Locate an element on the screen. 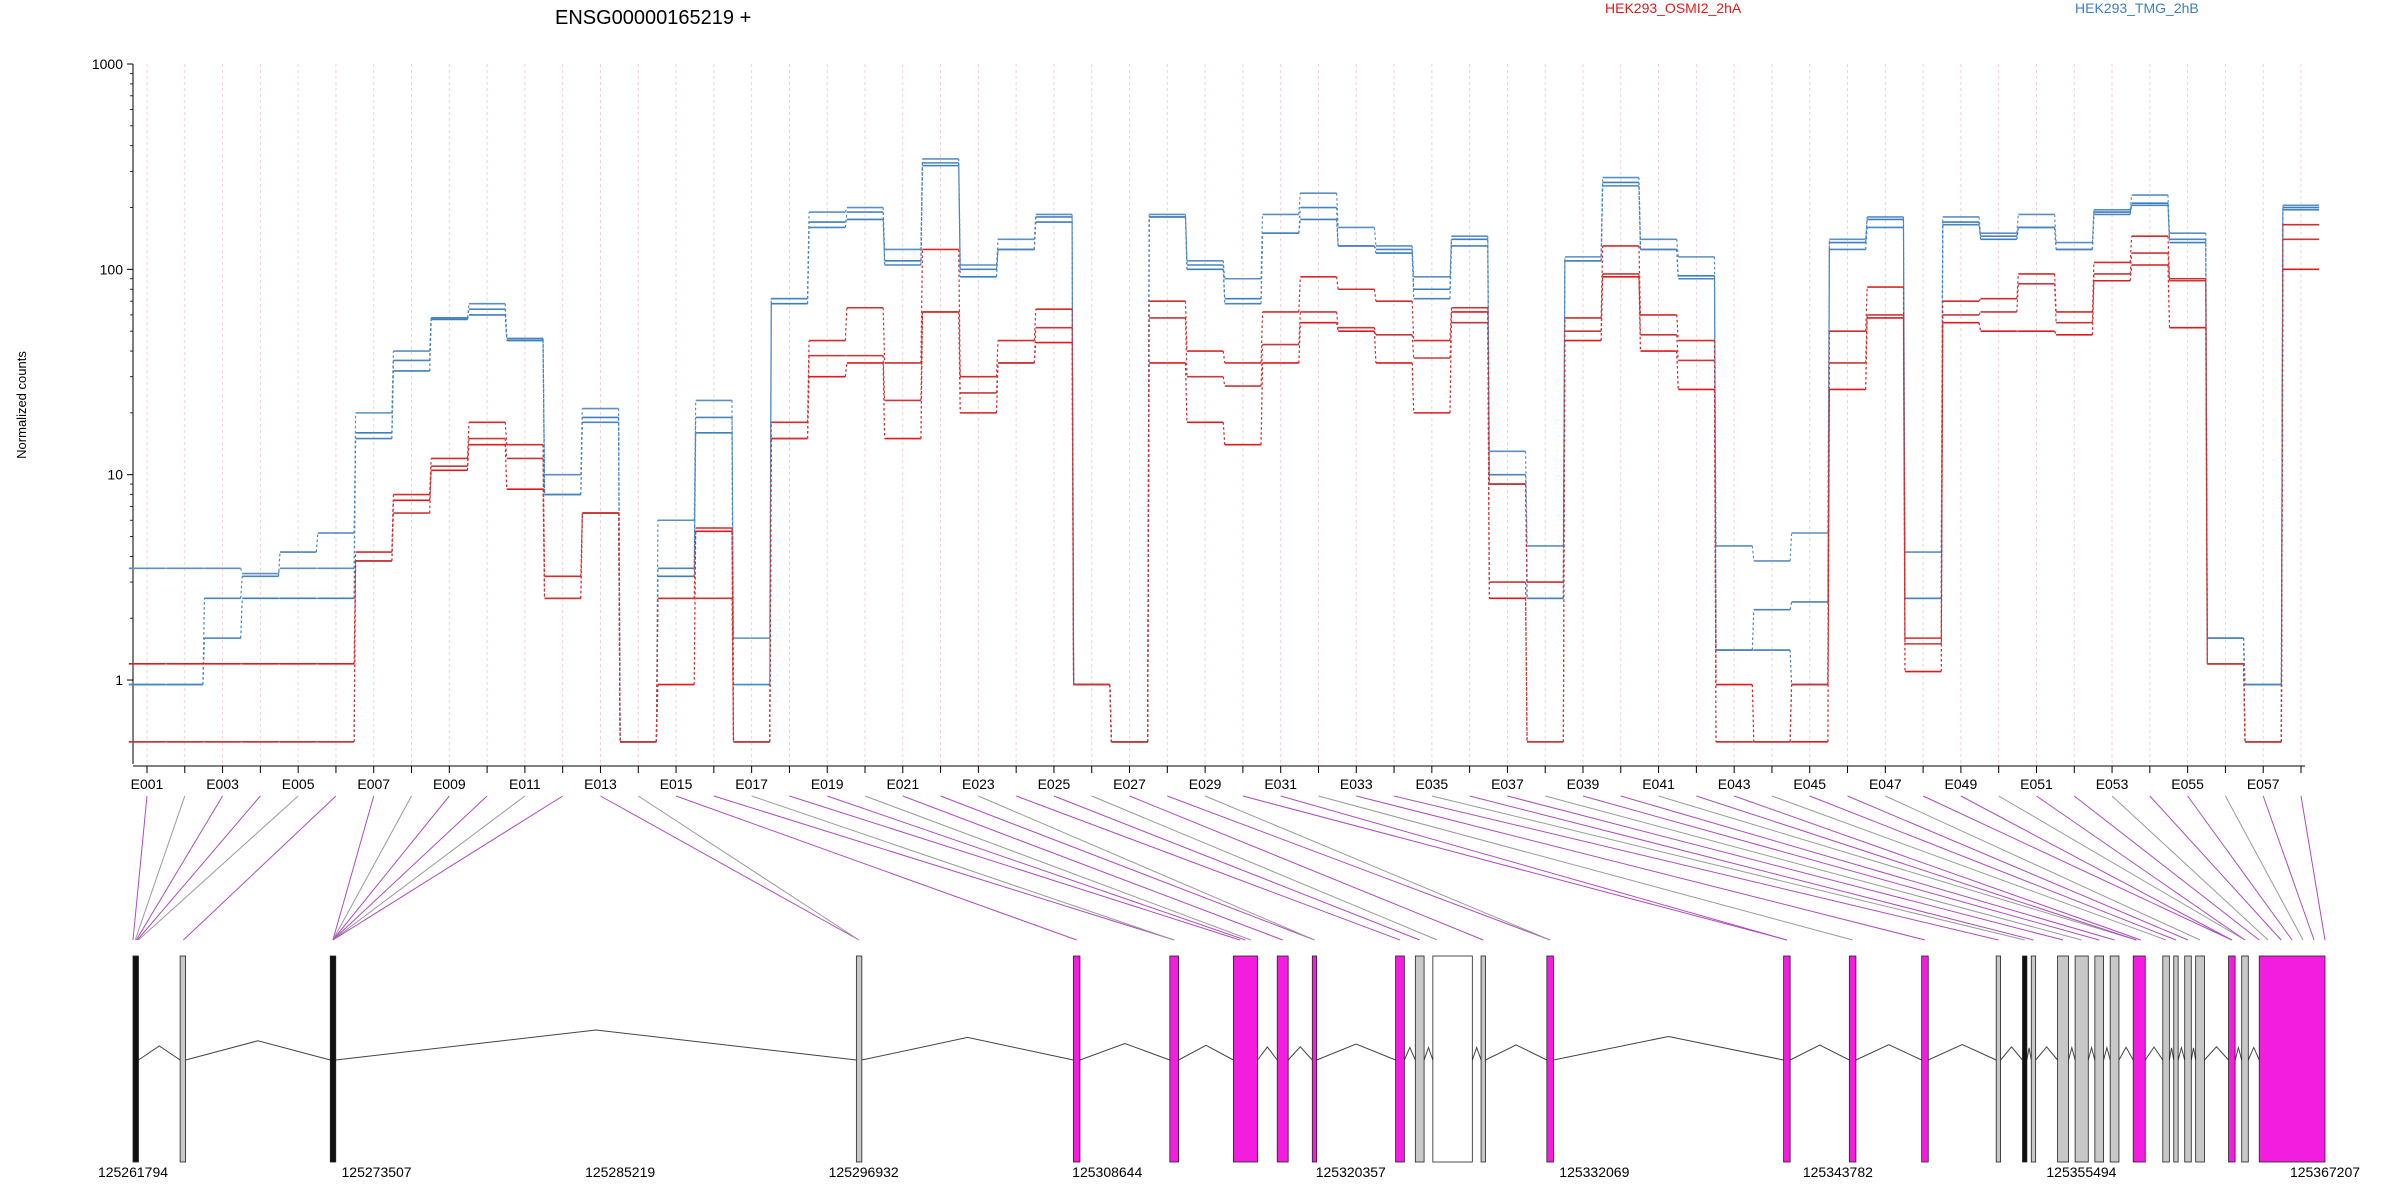 The width and height of the screenshot is (2400, 1200). exon-tick-label: E007 is located at coordinates (373, 784).